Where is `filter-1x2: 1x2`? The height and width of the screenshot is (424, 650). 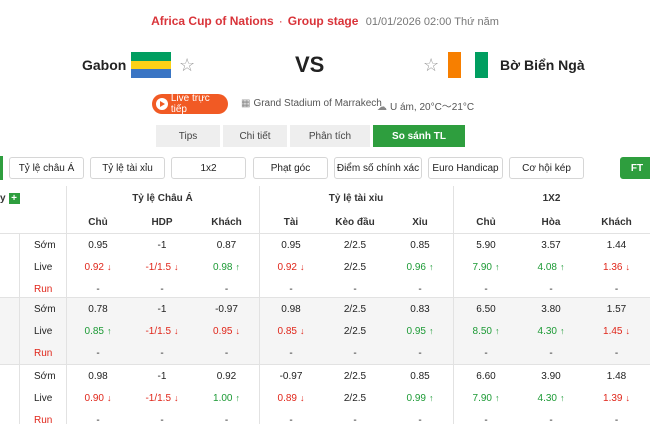 filter-1x2: 1x2 is located at coordinates (208, 168).